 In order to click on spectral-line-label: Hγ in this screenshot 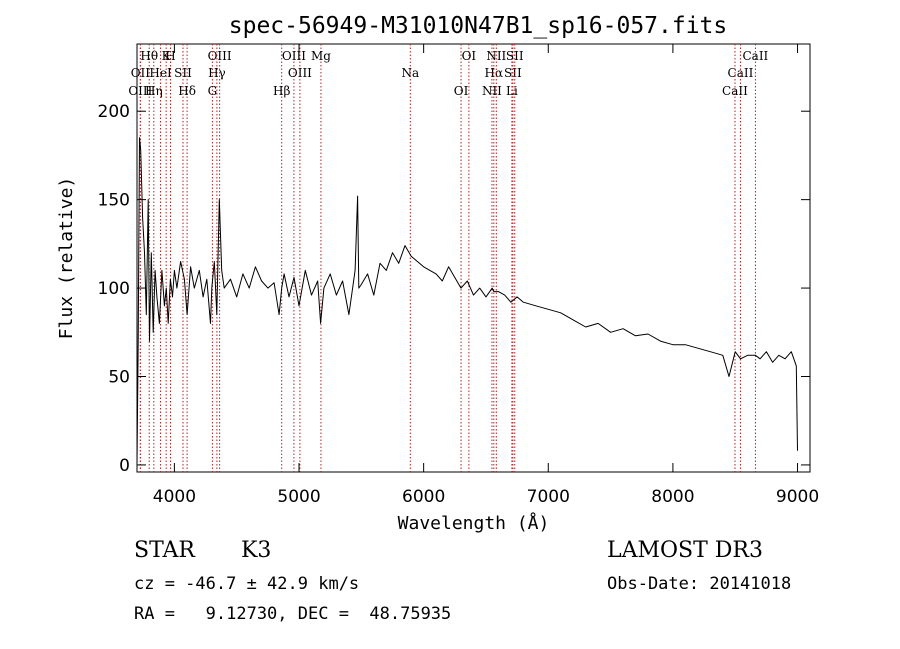, I will do `click(217, 73)`.